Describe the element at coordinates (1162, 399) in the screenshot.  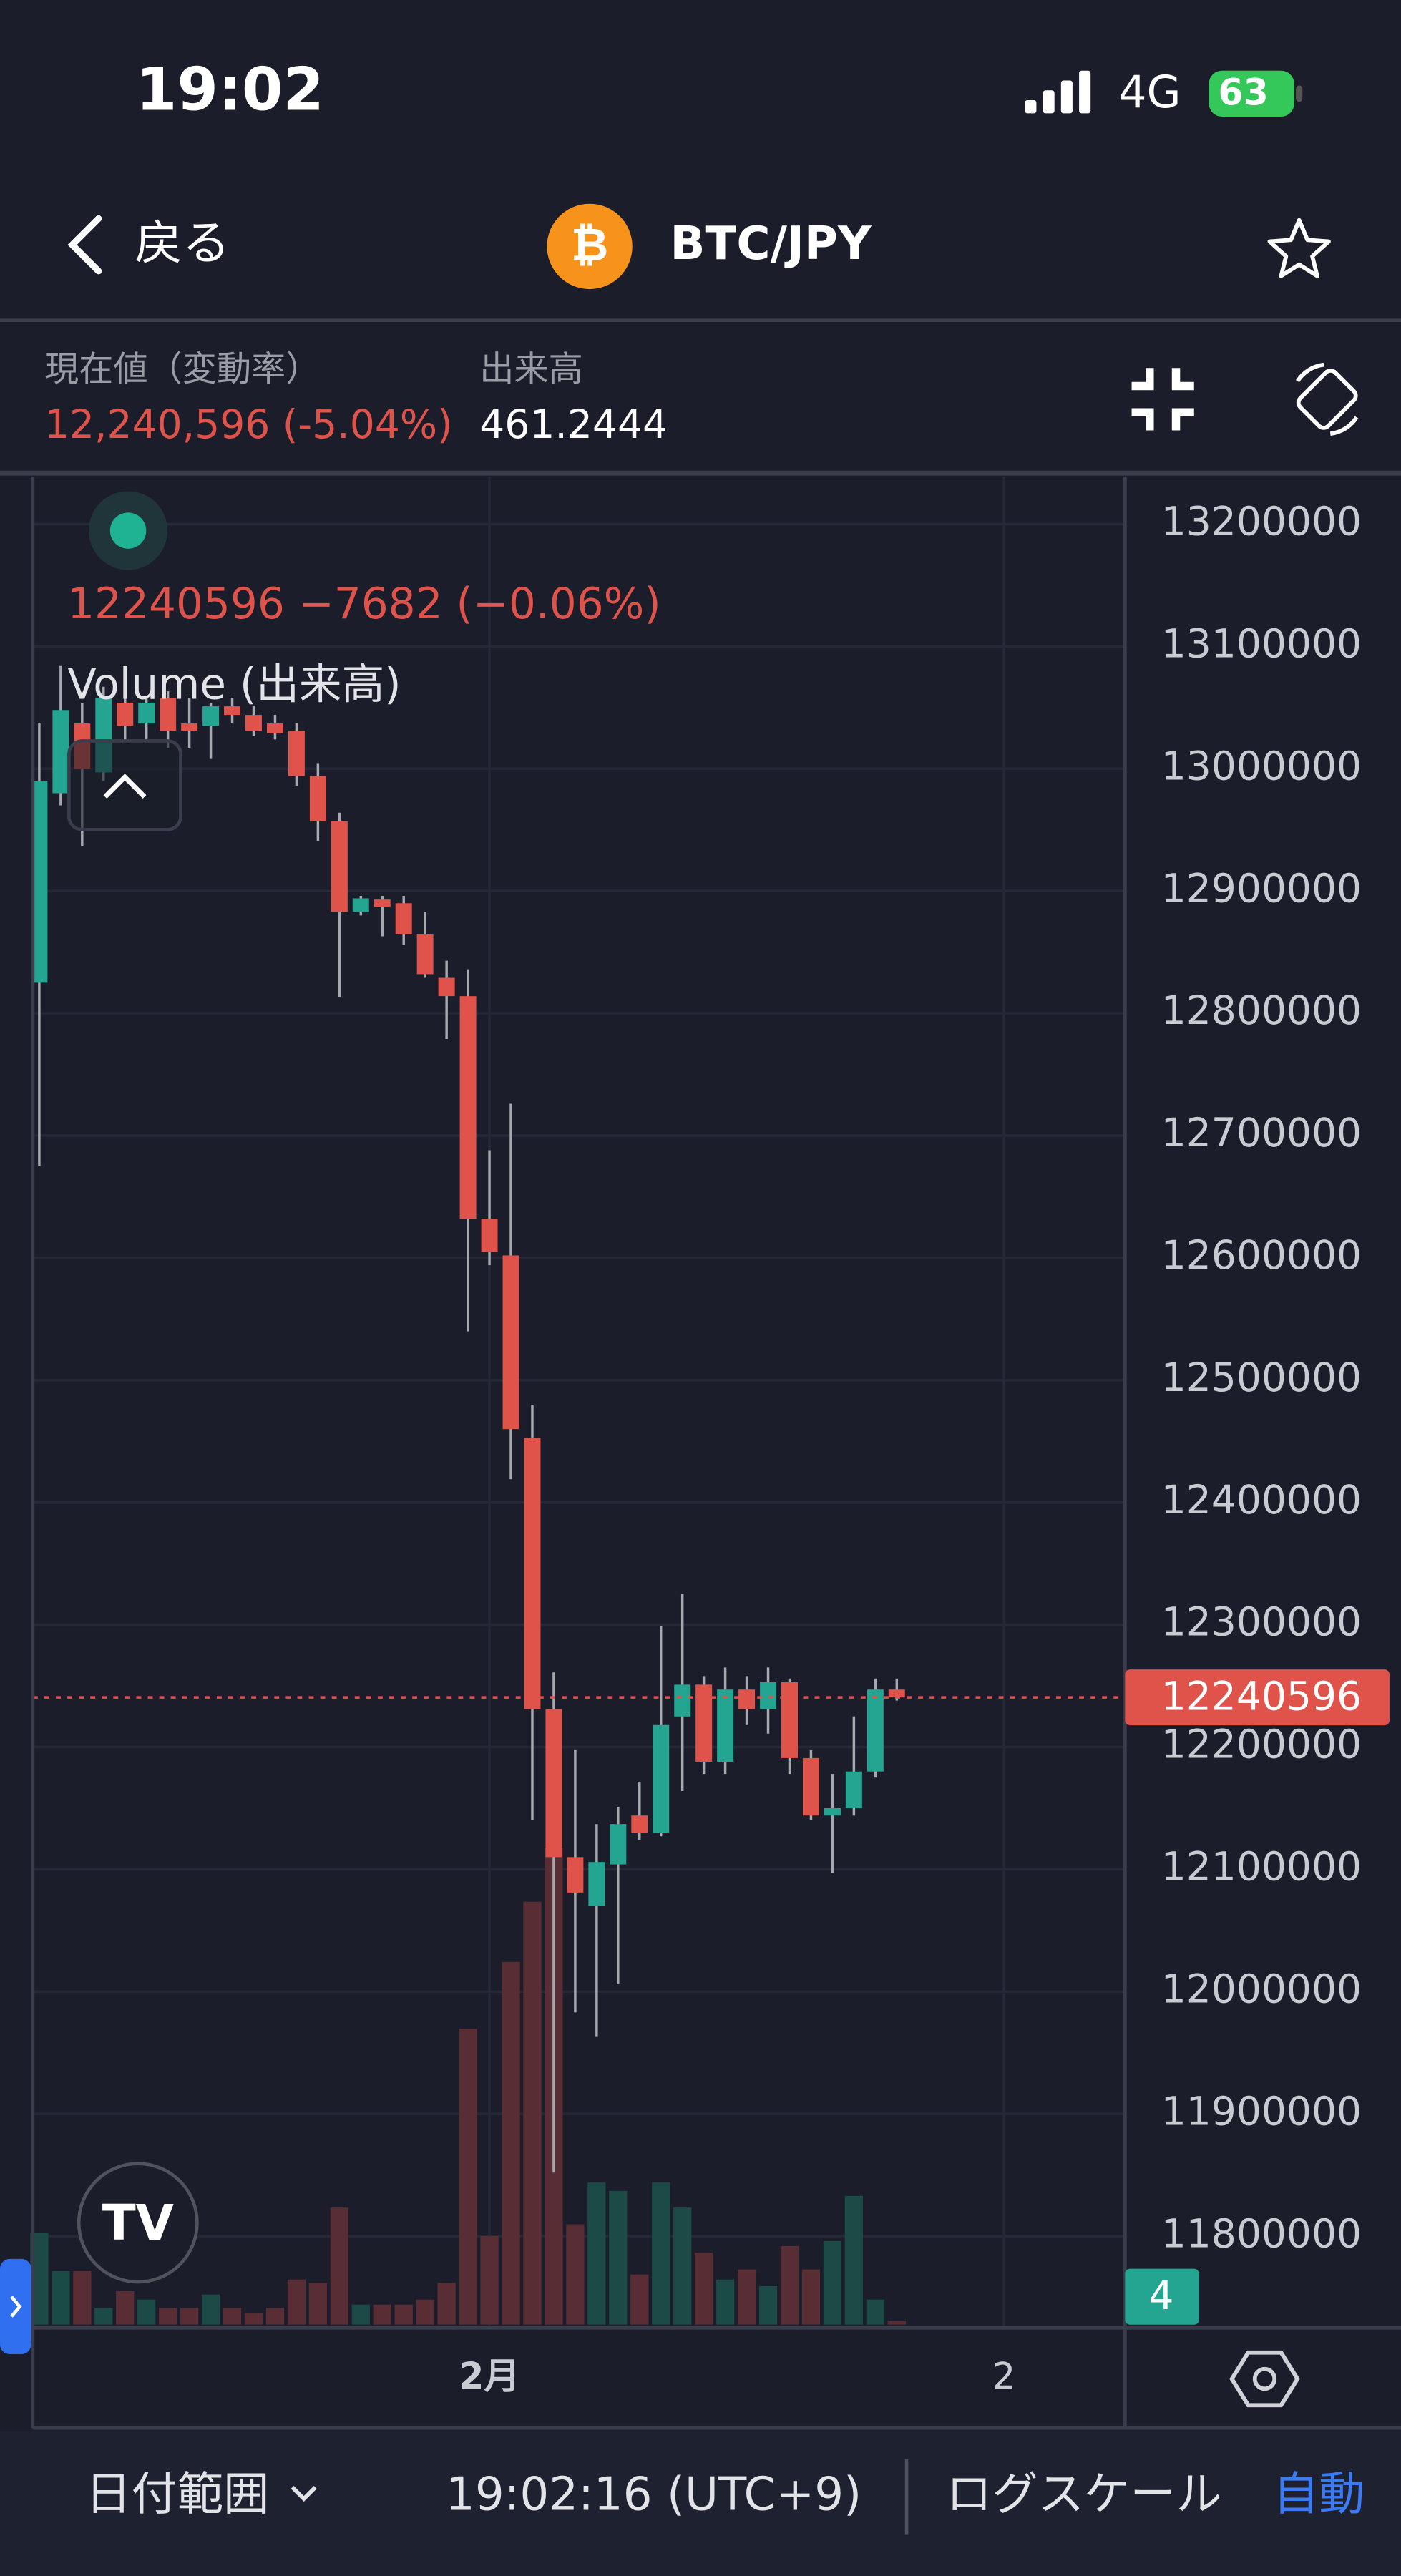
I see `collapse-button` at that location.